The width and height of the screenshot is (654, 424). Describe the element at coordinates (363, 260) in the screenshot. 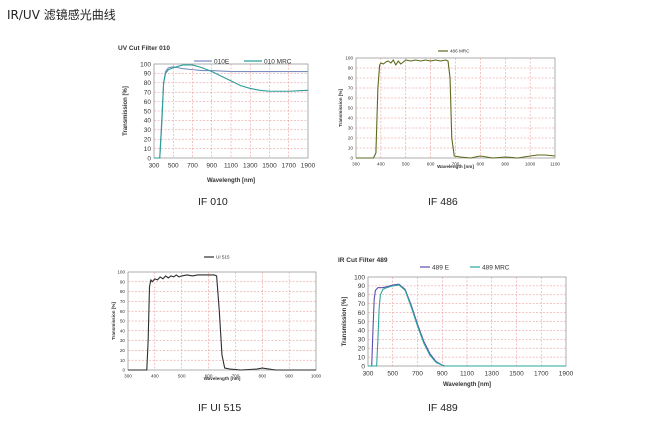

I see `chart-title: IR Cut Filter 489` at that location.